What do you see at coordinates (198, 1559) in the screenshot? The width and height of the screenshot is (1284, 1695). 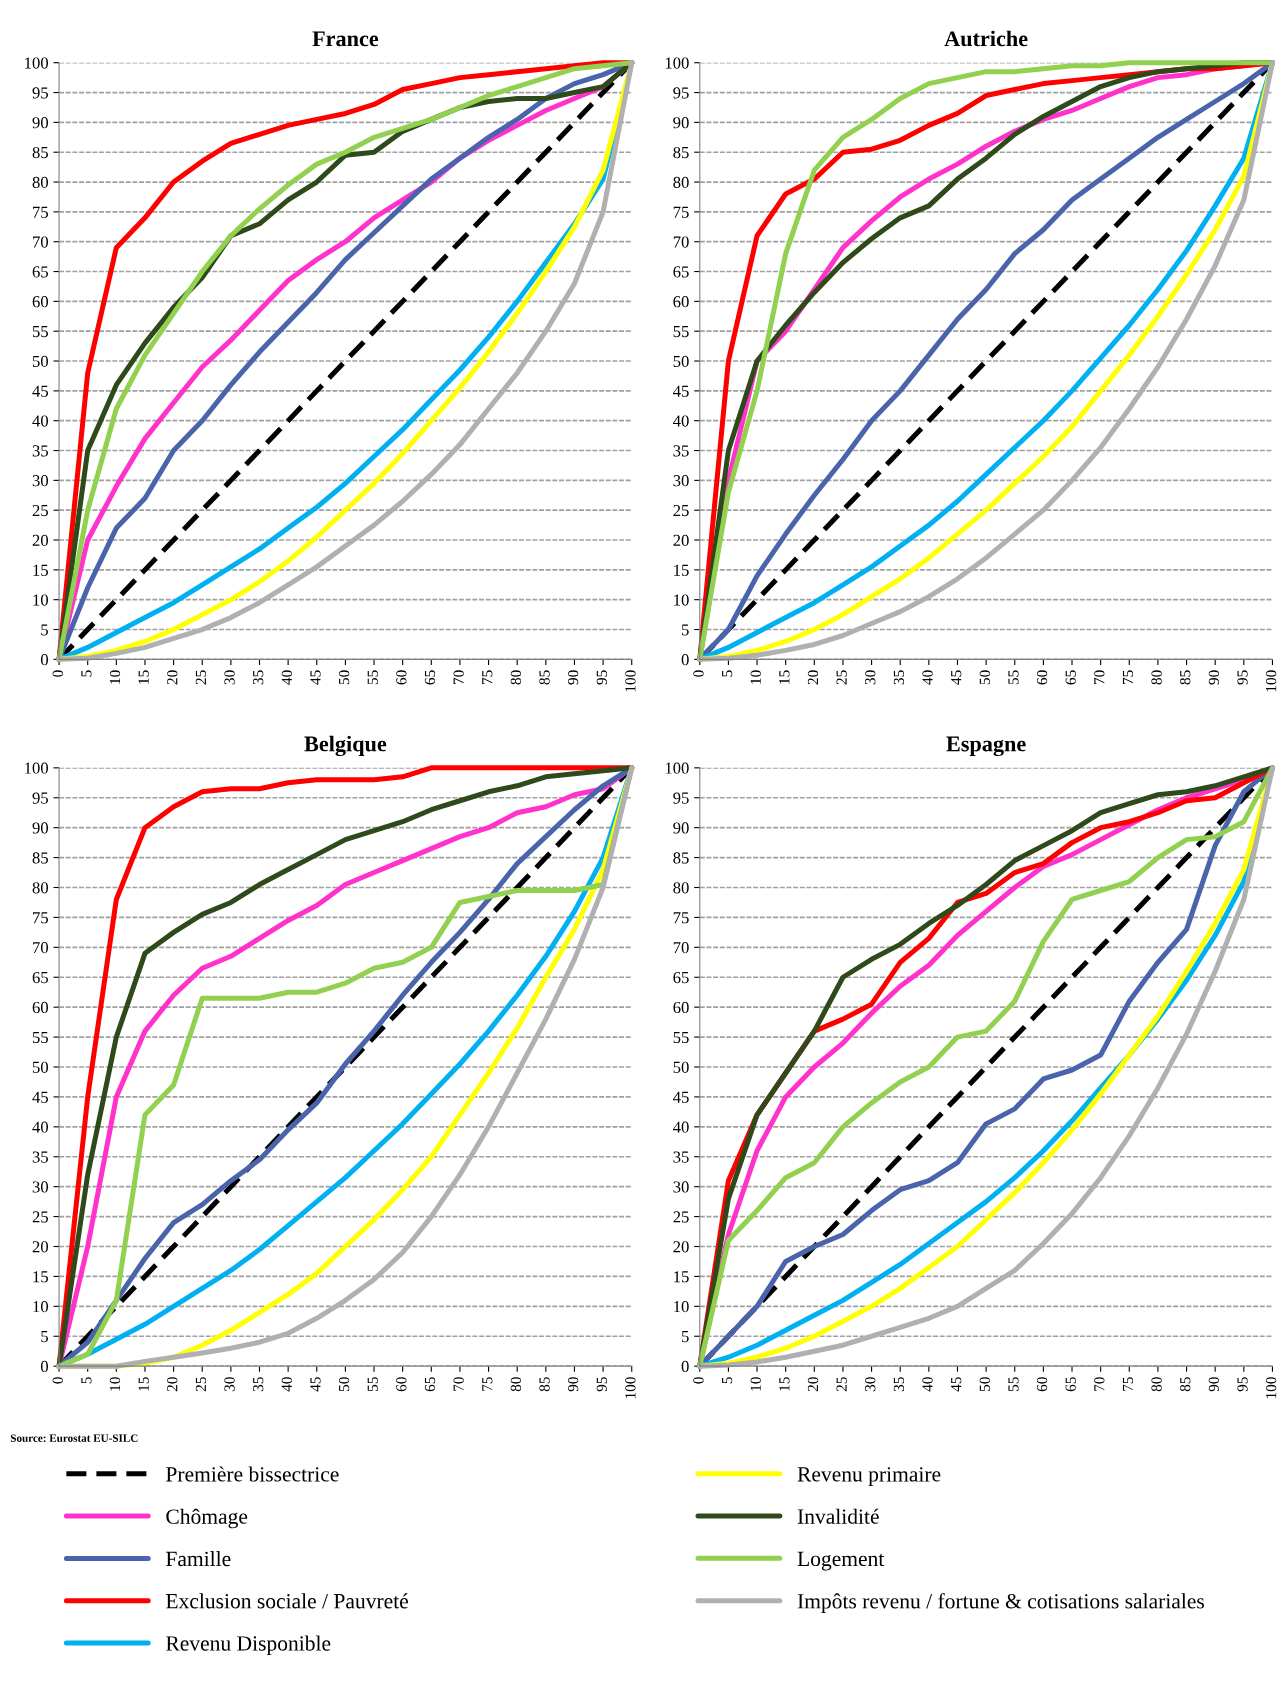 I see `legend-label: Famille` at bounding box center [198, 1559].